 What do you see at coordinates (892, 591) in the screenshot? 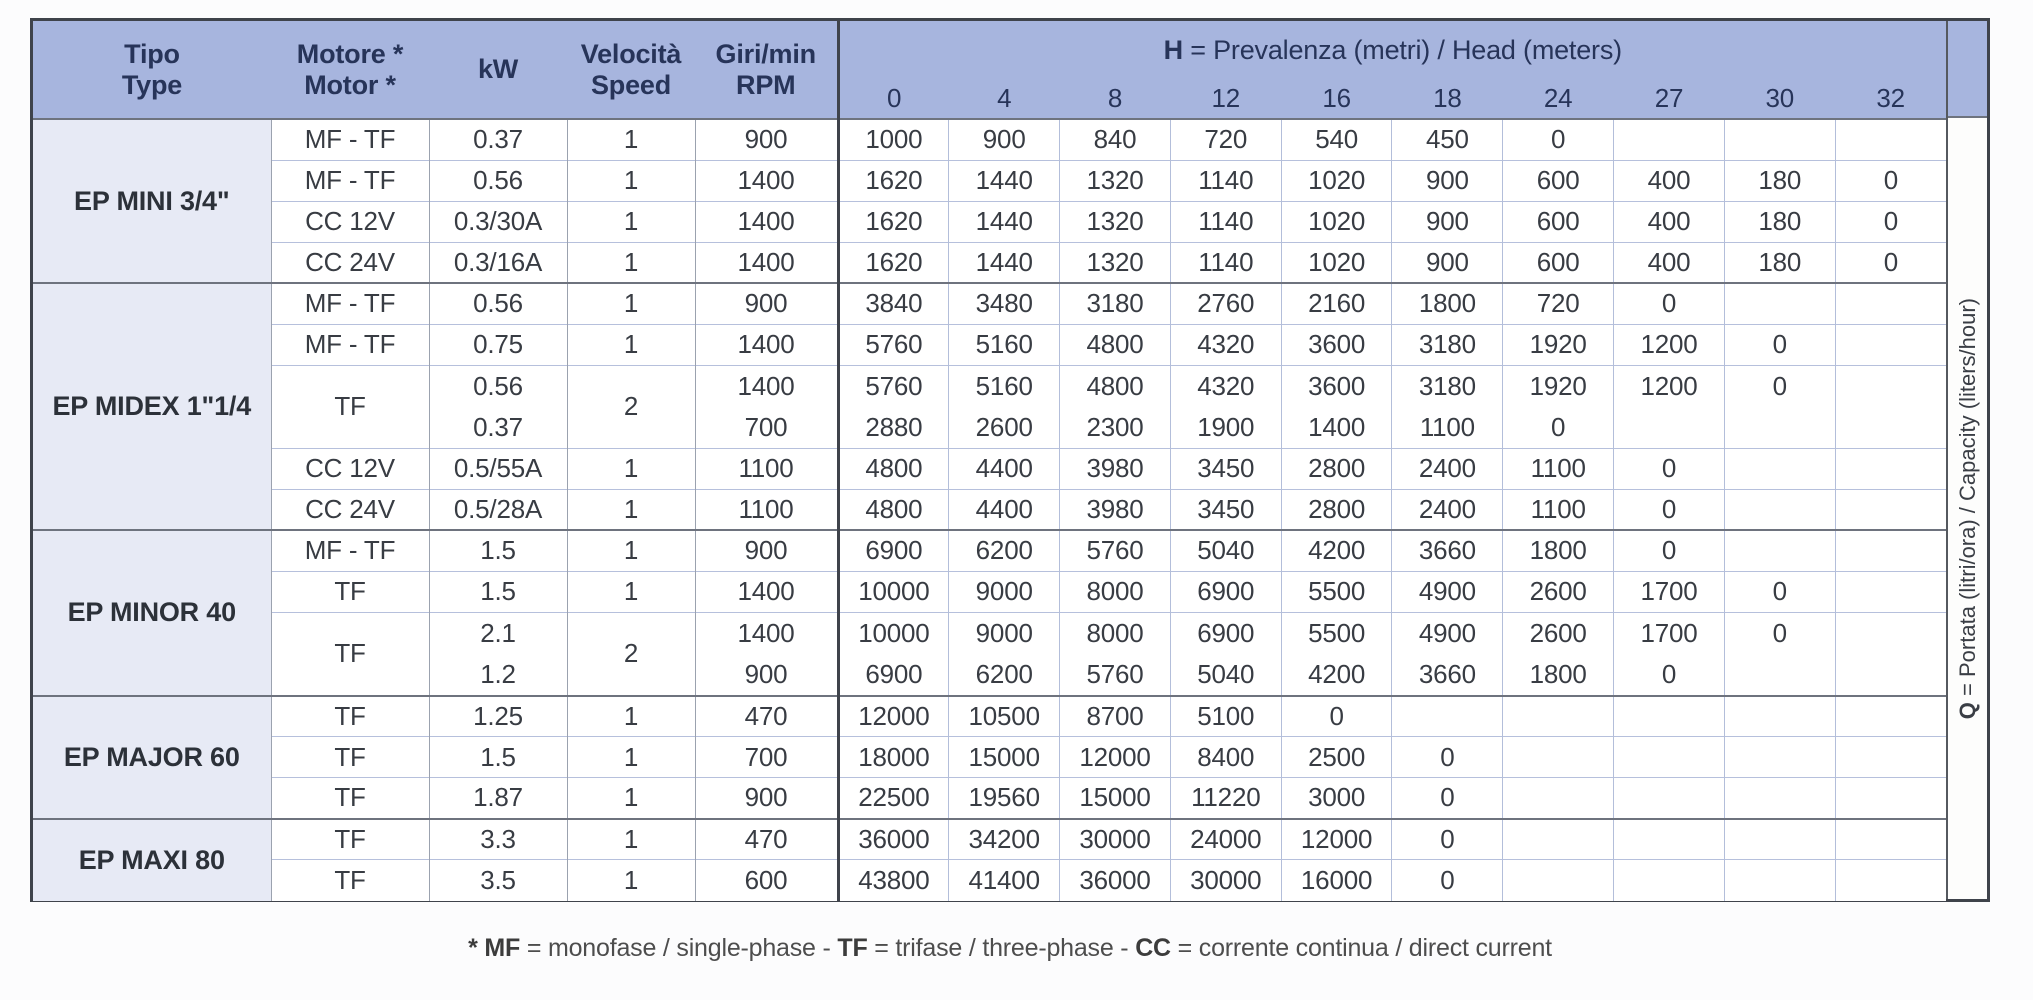
I see `cell-head-value: 10000` at bounding box center [892, 591].